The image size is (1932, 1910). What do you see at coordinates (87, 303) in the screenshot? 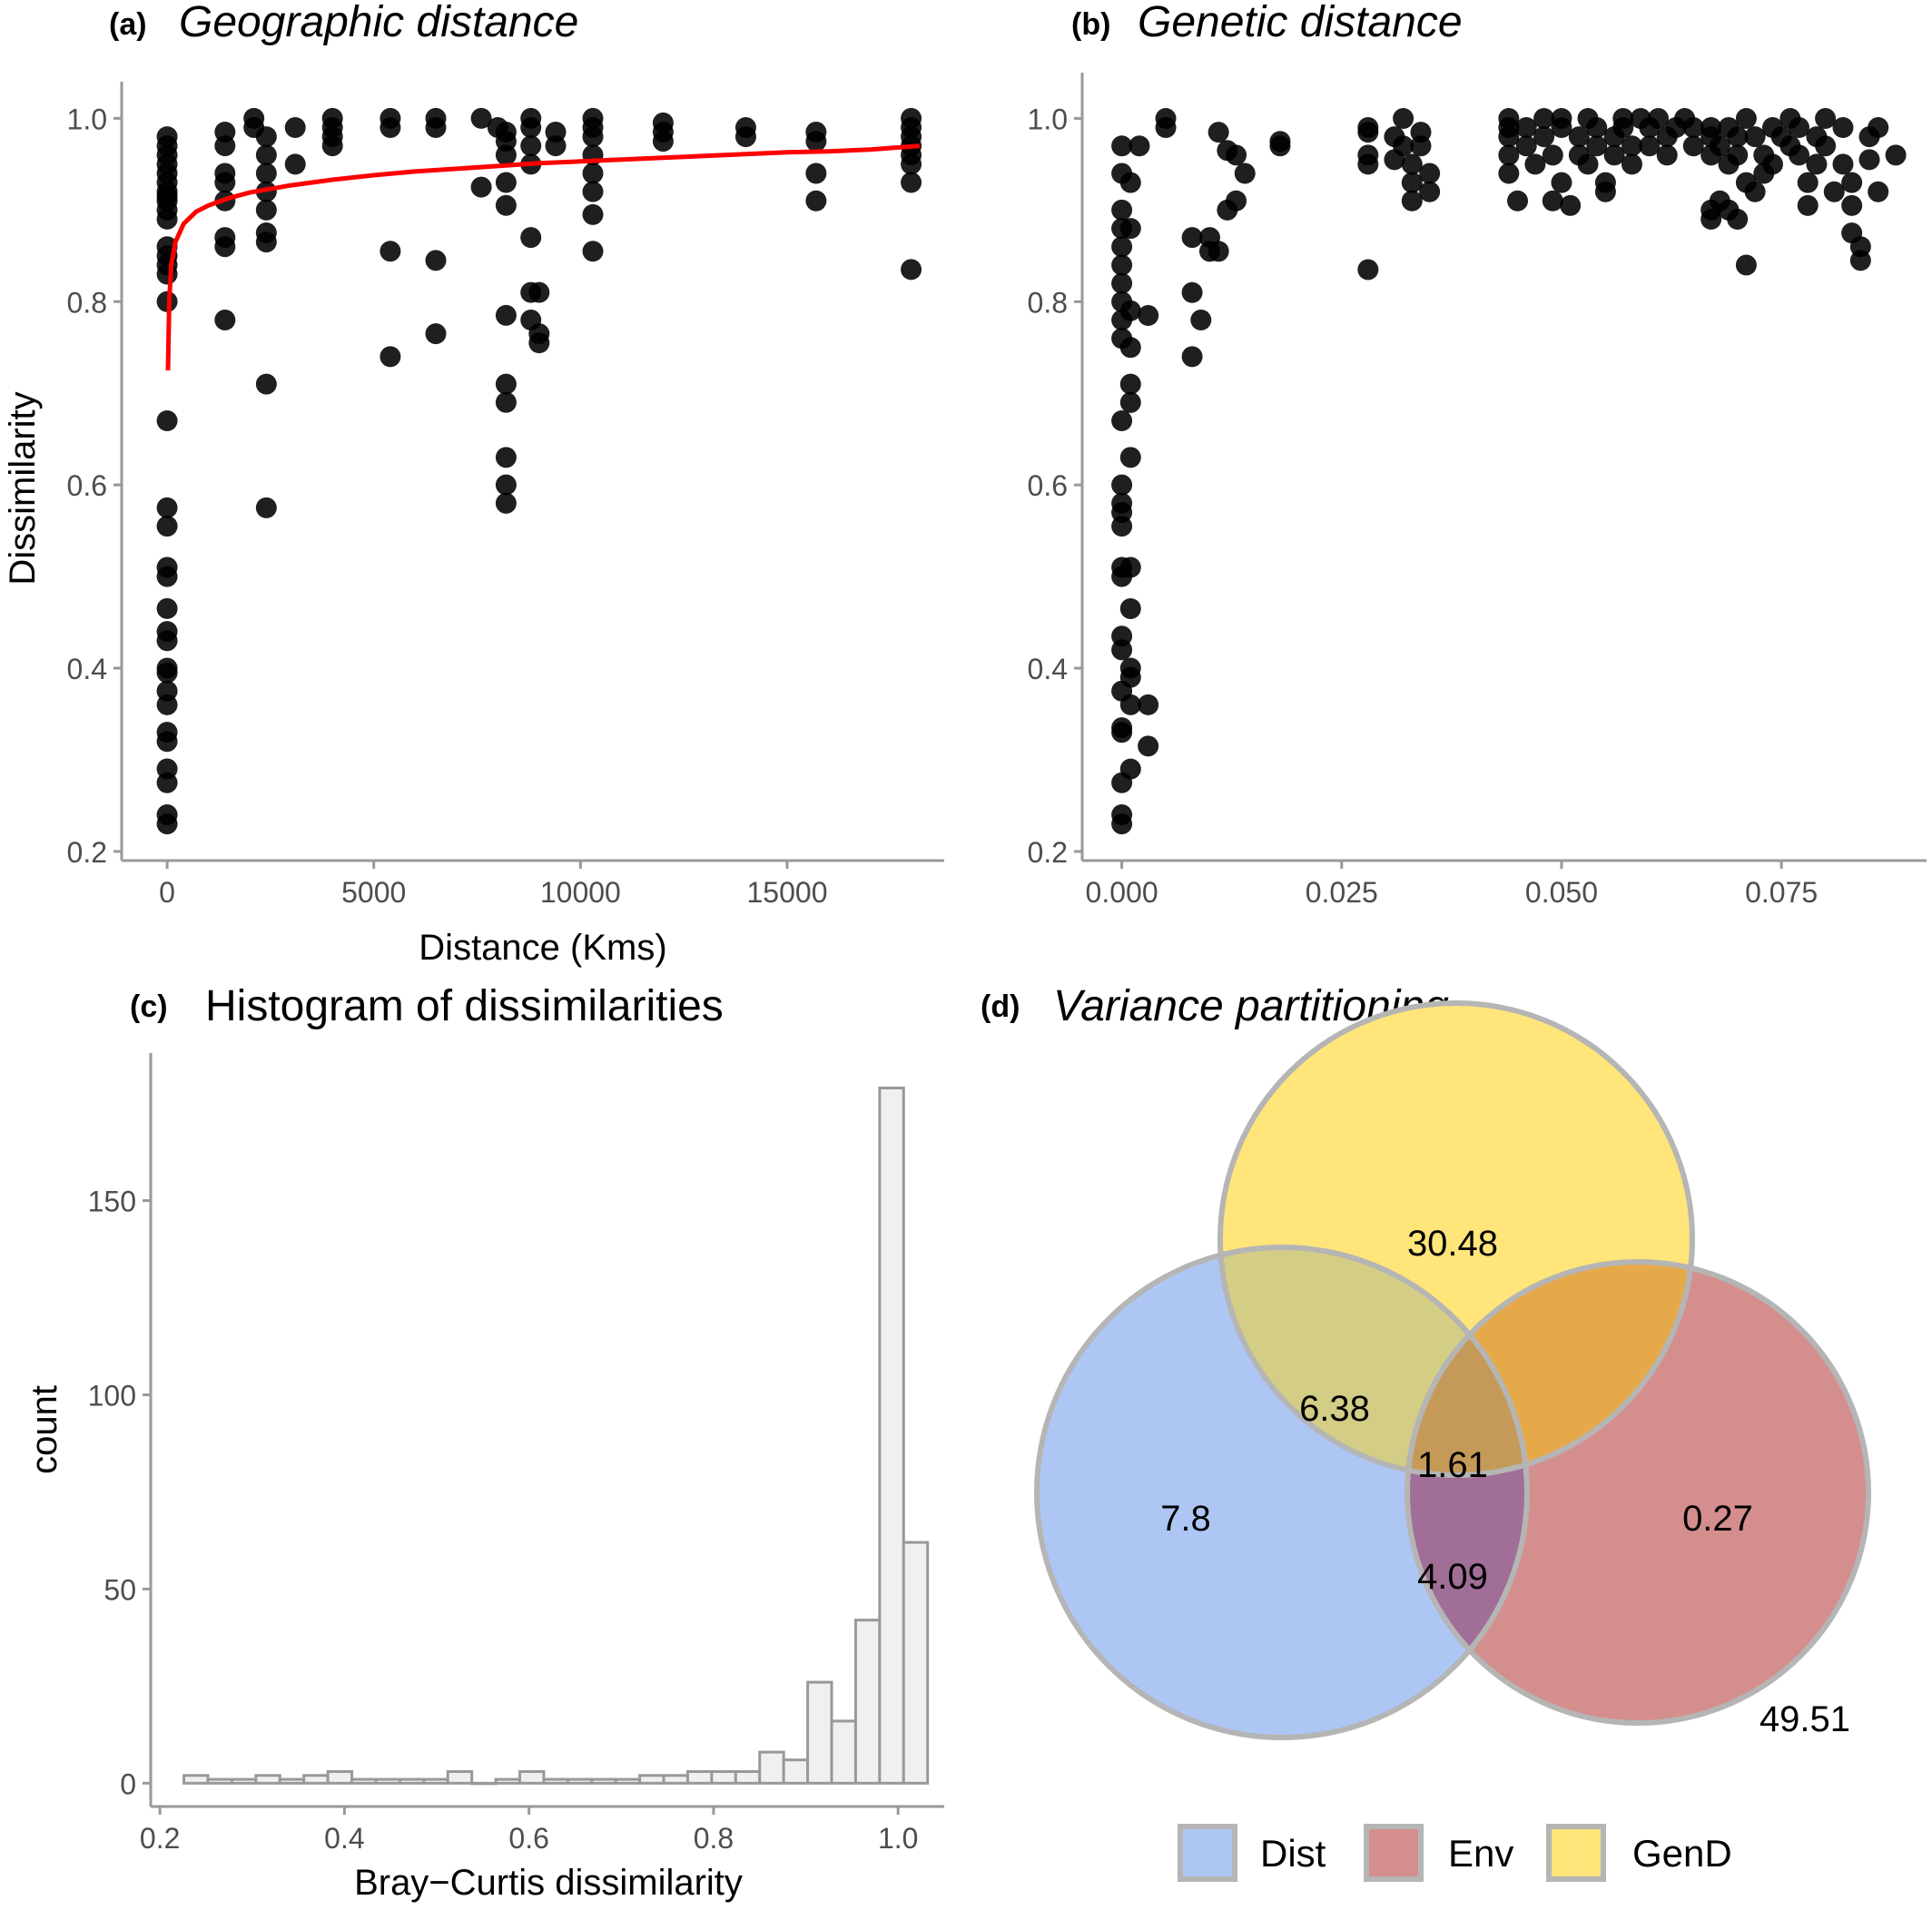
I see `panel-a-y-tick-label: 0.8` at bounding box center [87, 303].